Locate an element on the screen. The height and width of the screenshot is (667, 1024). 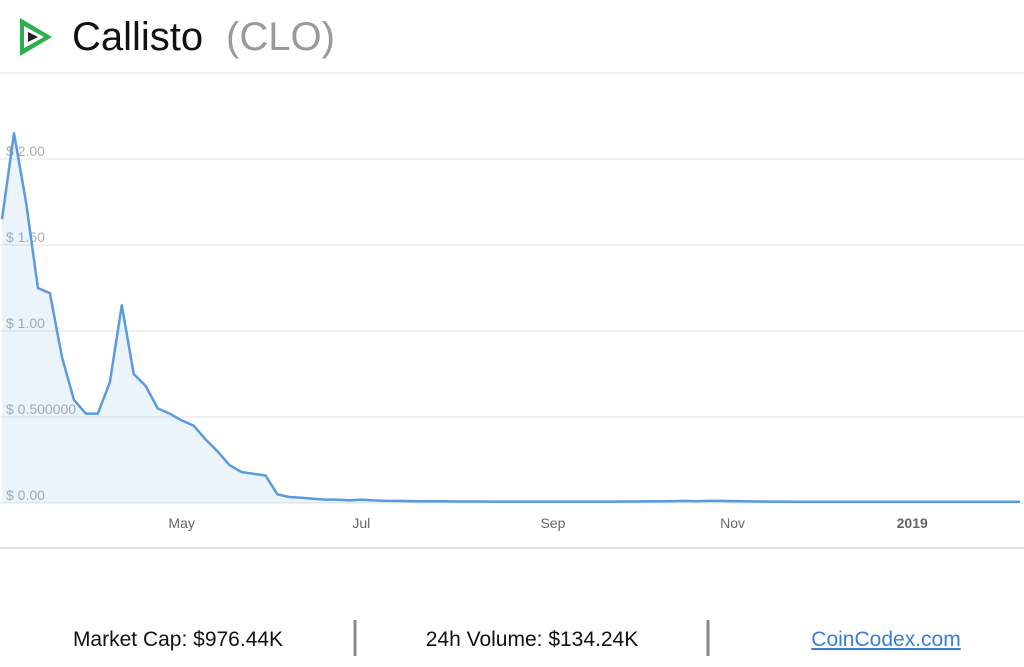
x-tick-label: Sep is located at coordinates (552, 523).